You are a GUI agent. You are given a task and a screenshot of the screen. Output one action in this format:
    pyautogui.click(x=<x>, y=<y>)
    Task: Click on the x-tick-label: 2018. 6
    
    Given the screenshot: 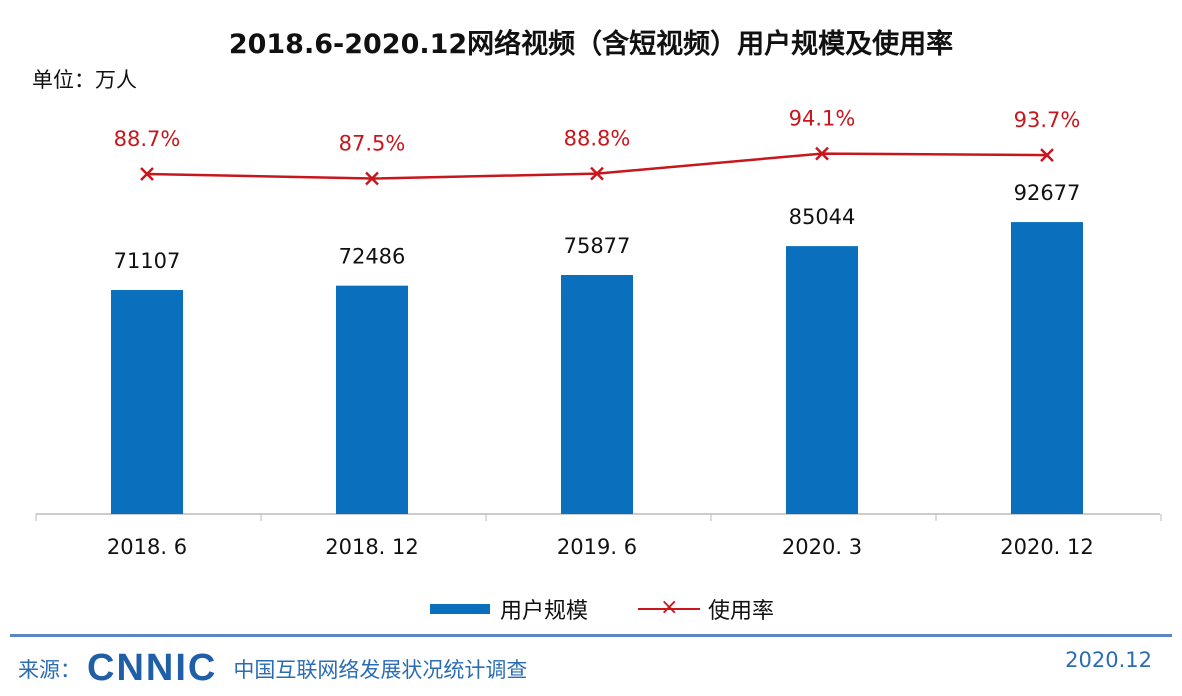 What is the action you would take?
    pyautogui.click(x=147, y=547)
    